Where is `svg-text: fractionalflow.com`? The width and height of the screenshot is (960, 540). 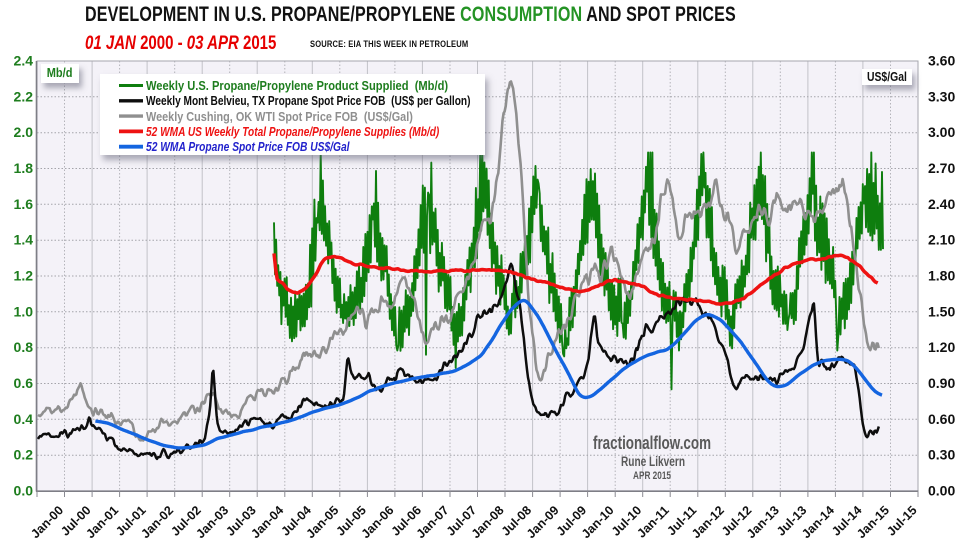 svg-text: fractionalflow.com is located at coordinates (652, 443).